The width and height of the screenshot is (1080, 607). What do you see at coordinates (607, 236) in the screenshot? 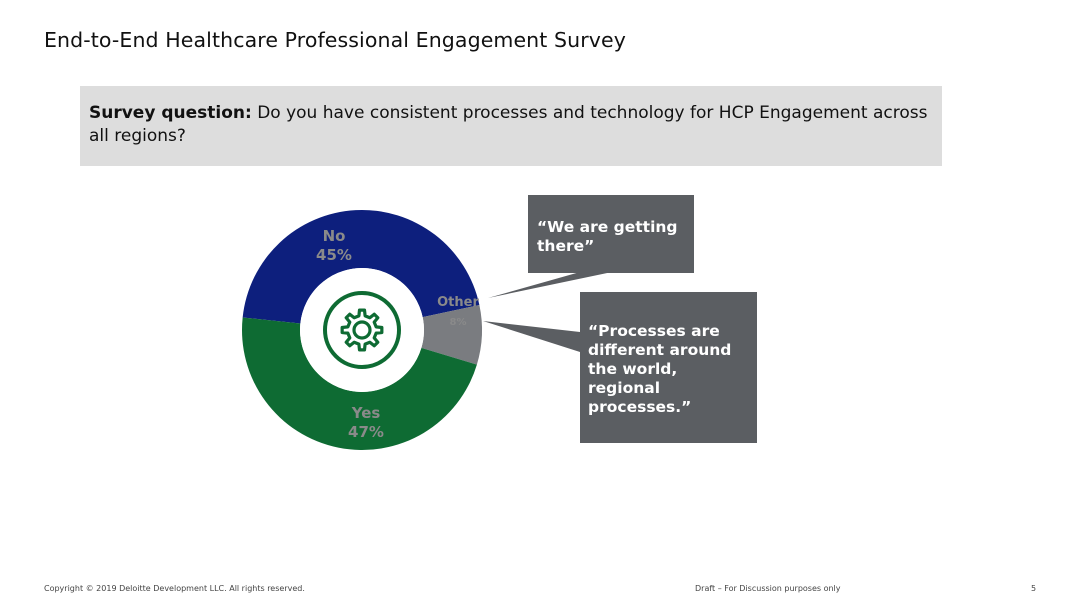
I see `callout-1-text: “We are getting there”` at bounding box center [607, 236].